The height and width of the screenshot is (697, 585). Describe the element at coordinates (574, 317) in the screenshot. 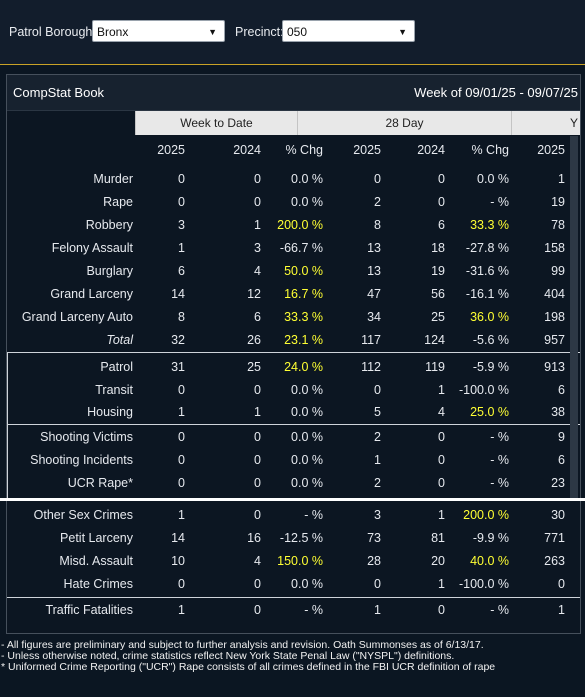

I see `scrollbar` at that location.